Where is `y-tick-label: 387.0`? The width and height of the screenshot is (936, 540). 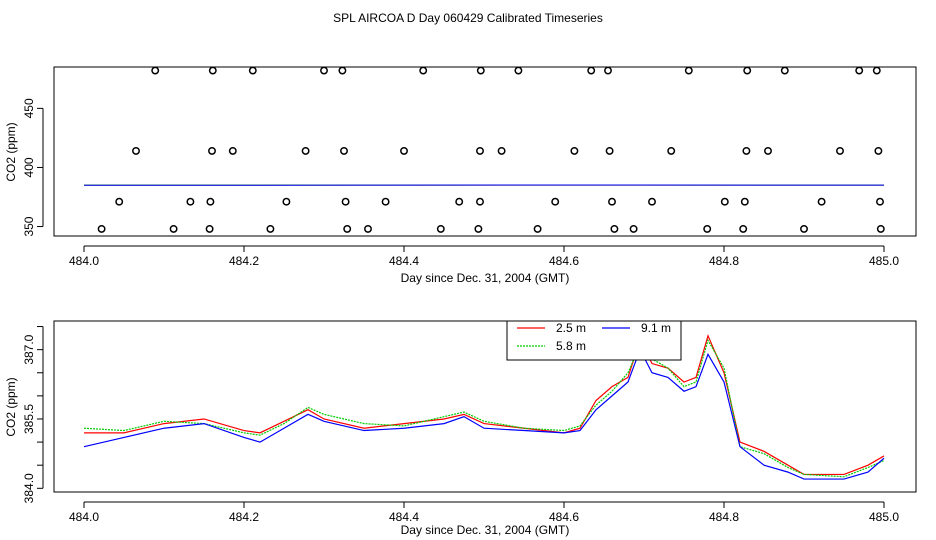
y-tick-label: 387.0 is located at coordinates (29, 349).